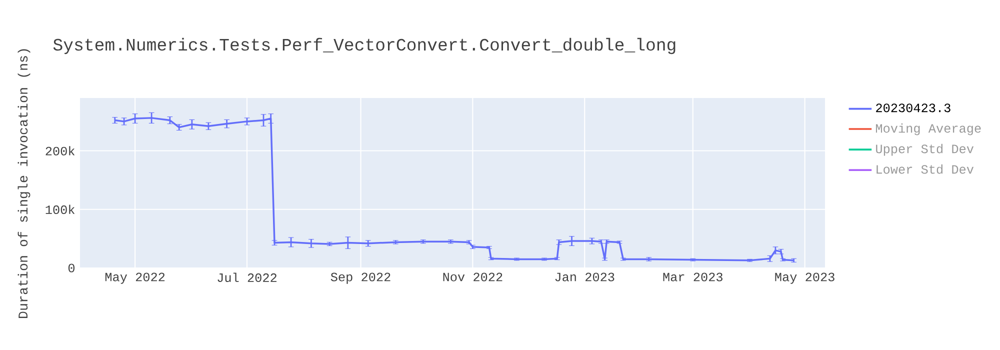  I want to click on x-tick-label: May 2023, so click(804, 278).